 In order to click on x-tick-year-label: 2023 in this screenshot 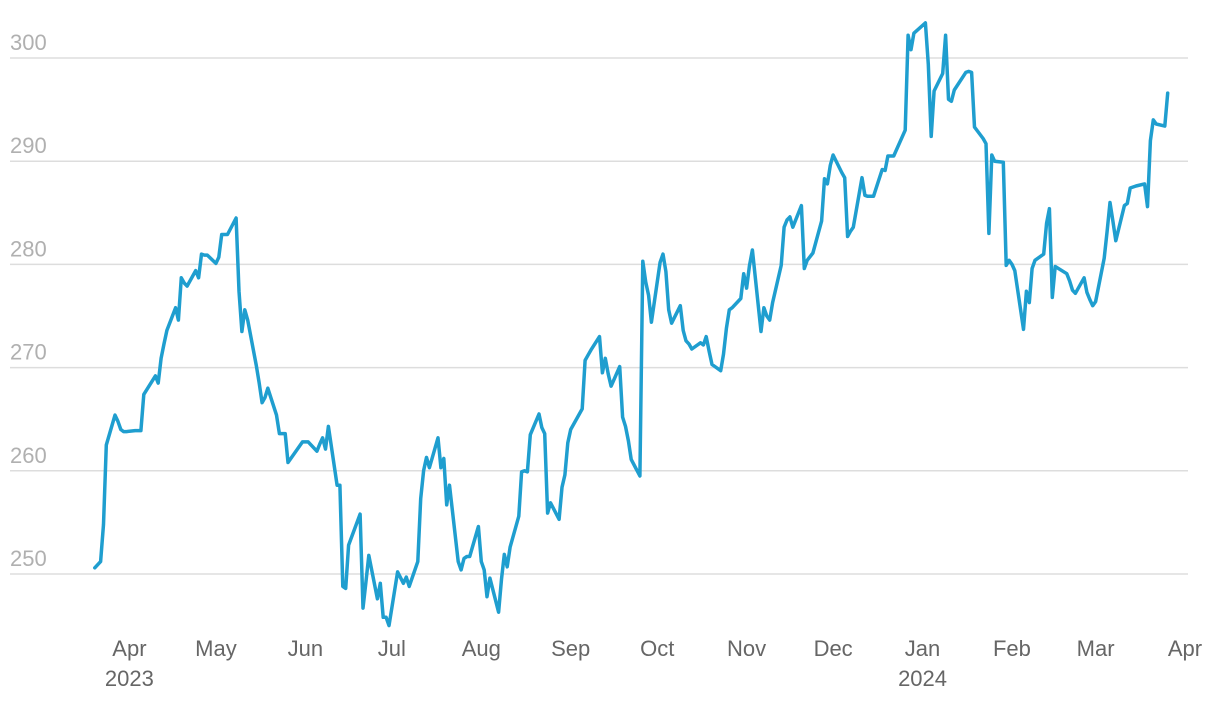, I will do `click(129, 678)`.